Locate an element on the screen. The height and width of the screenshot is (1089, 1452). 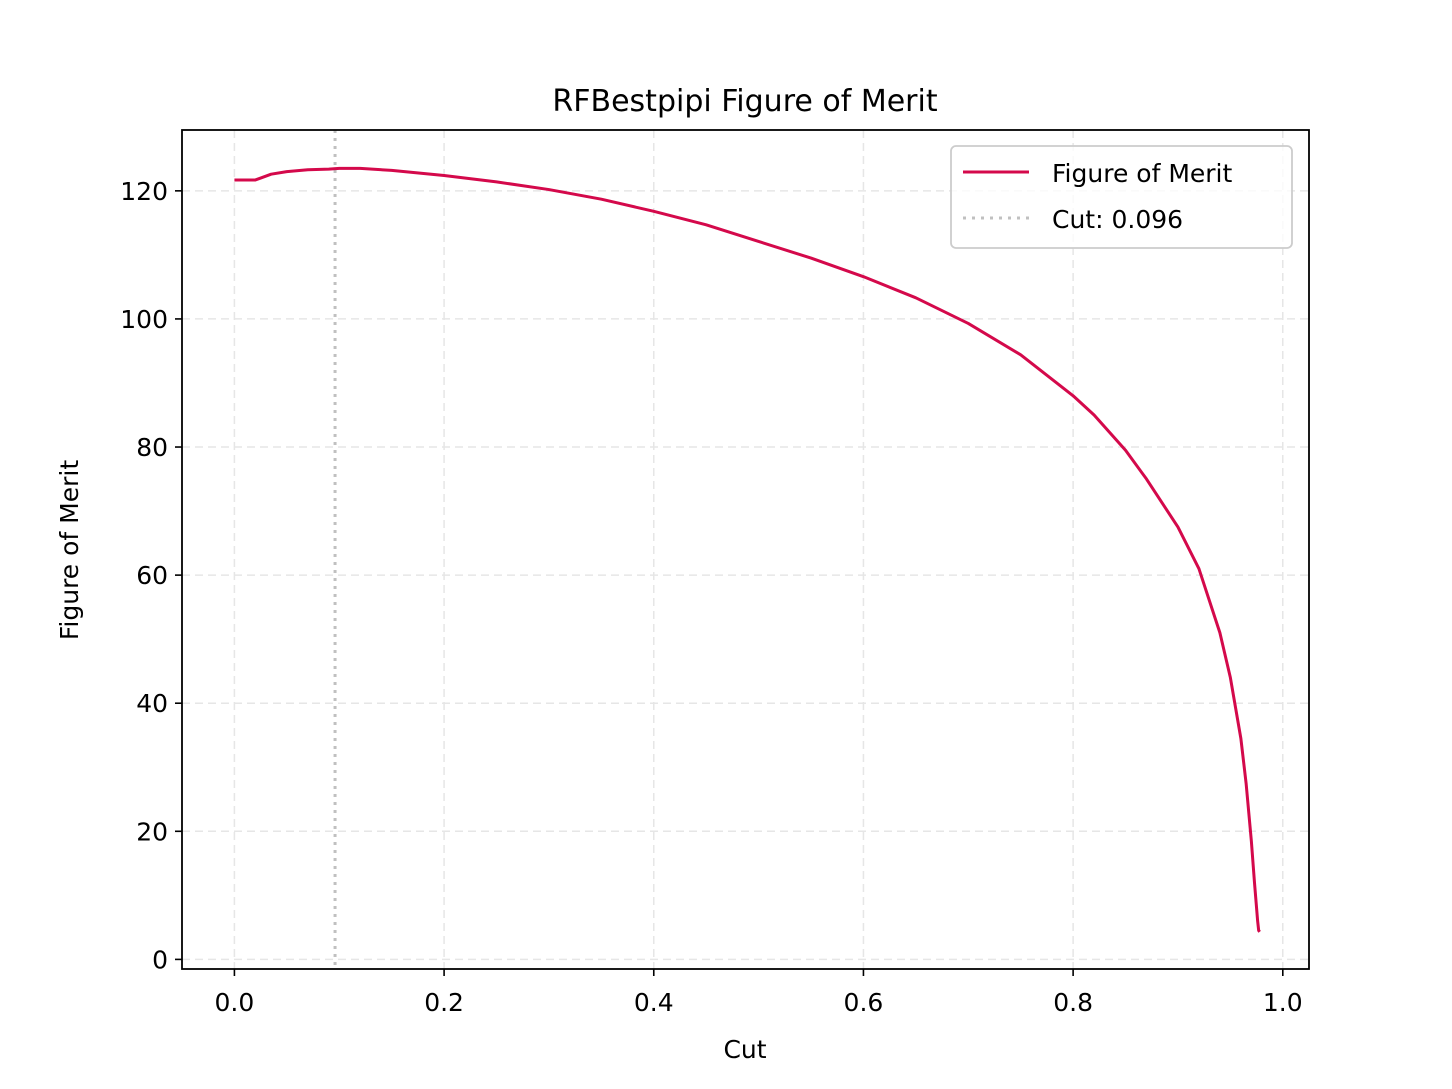
y-tick-label: 0 is located at coordinates (160, 959).